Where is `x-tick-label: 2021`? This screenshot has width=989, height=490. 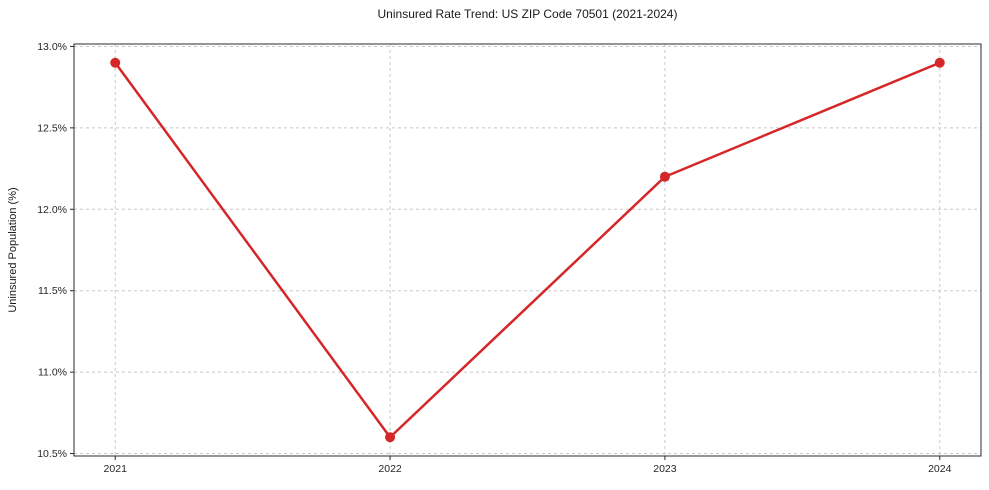
x-tick-label: 2021 is located at coordinates (116, 469).